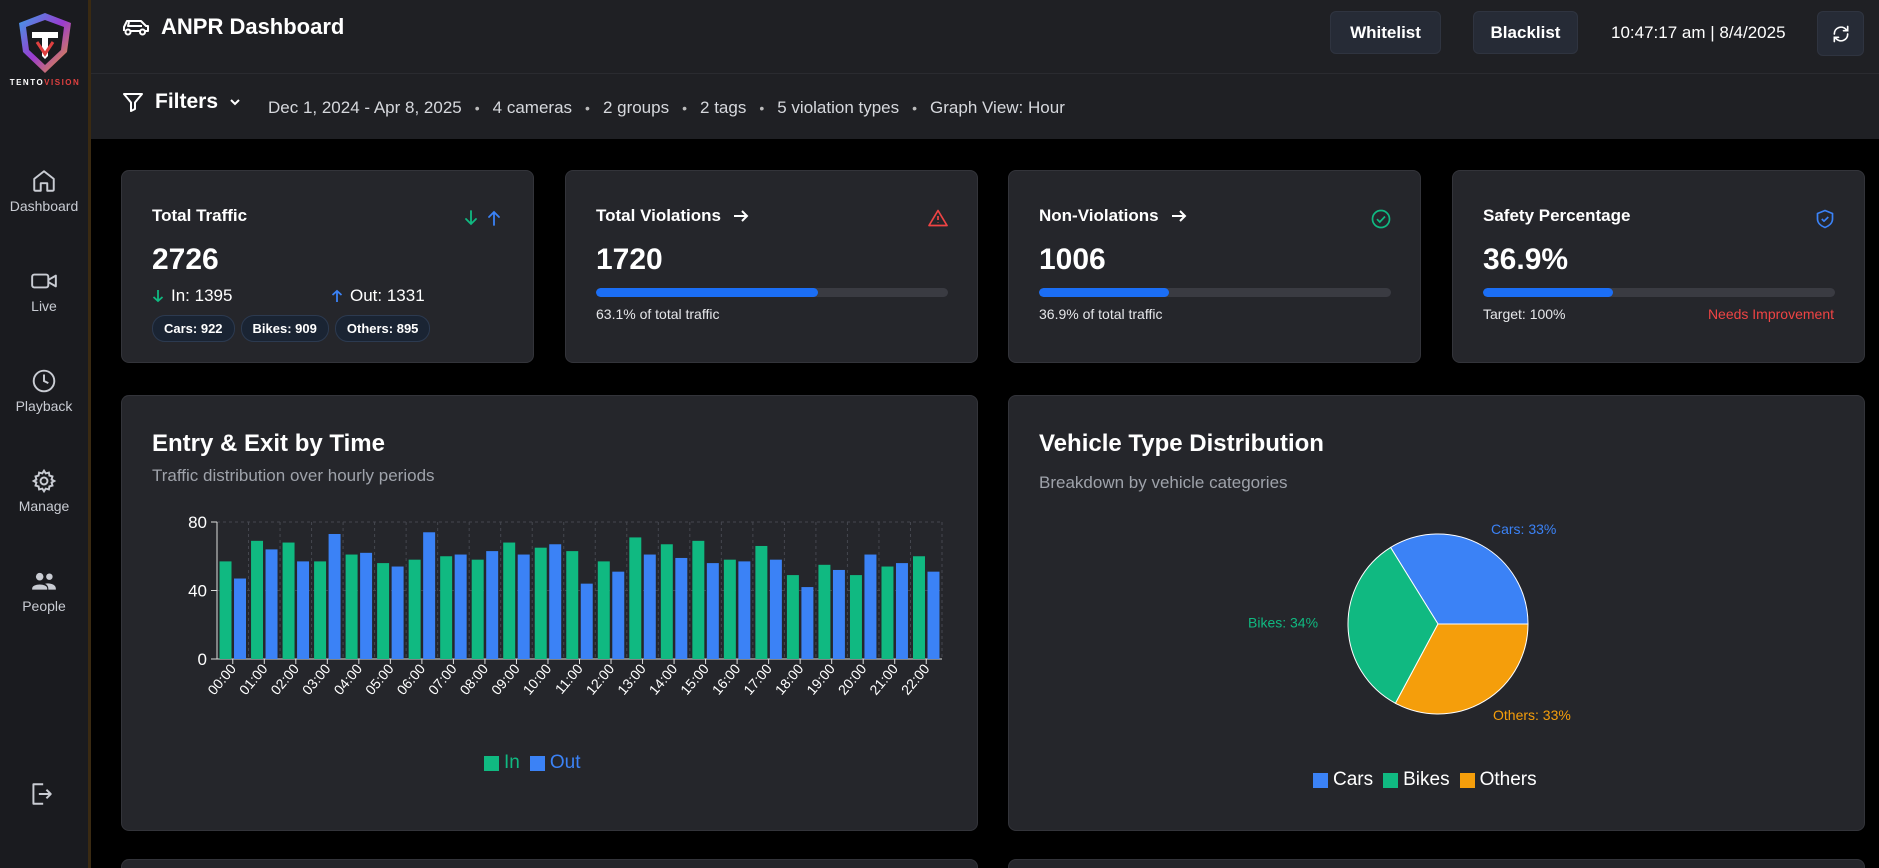 The width and height of the screenshot is (1879, 868). Describe the element at coordinates (1825, 221) in the screenshot. I see `shield-check-icon` at that location.